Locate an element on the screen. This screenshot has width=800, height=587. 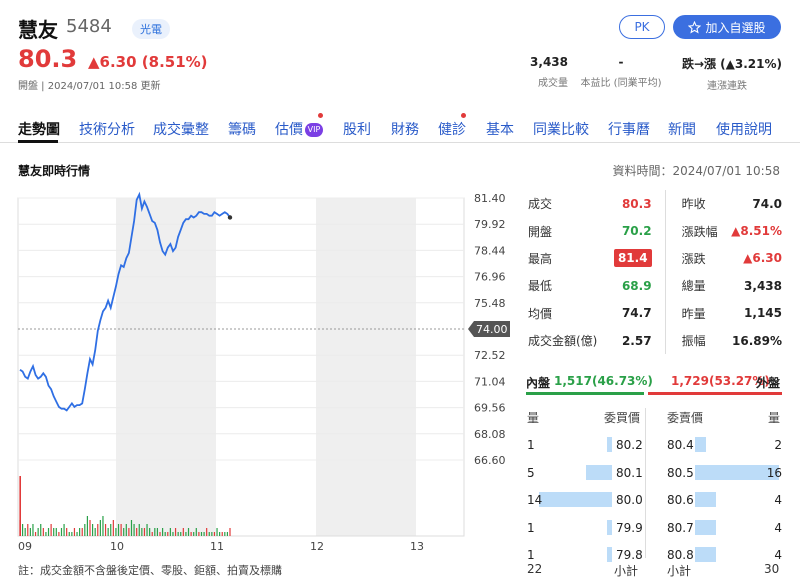
bid-row: 5 80.1 is located at coordinates (584, 474).